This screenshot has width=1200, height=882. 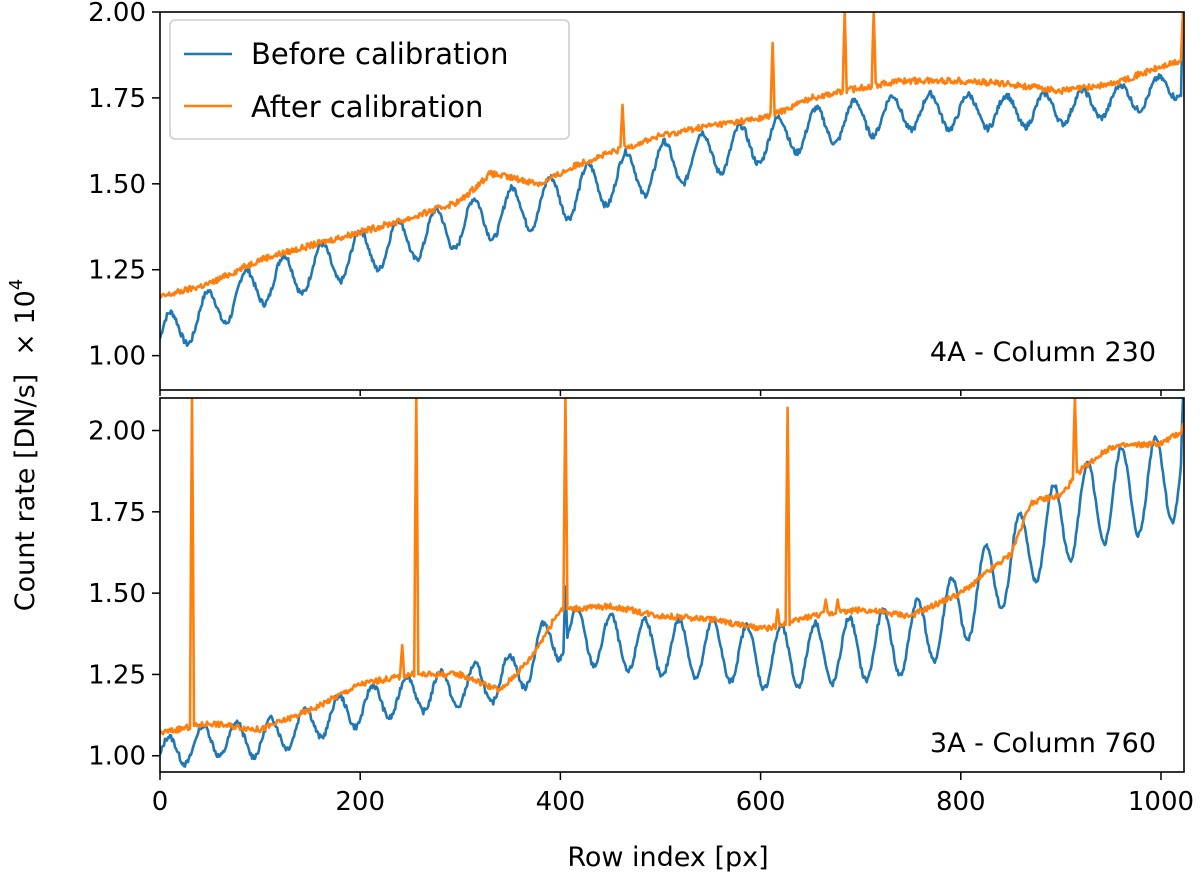 I want to click on y-axis-label: Count rate [DN/s] × 104, so click(x=23, y=445).